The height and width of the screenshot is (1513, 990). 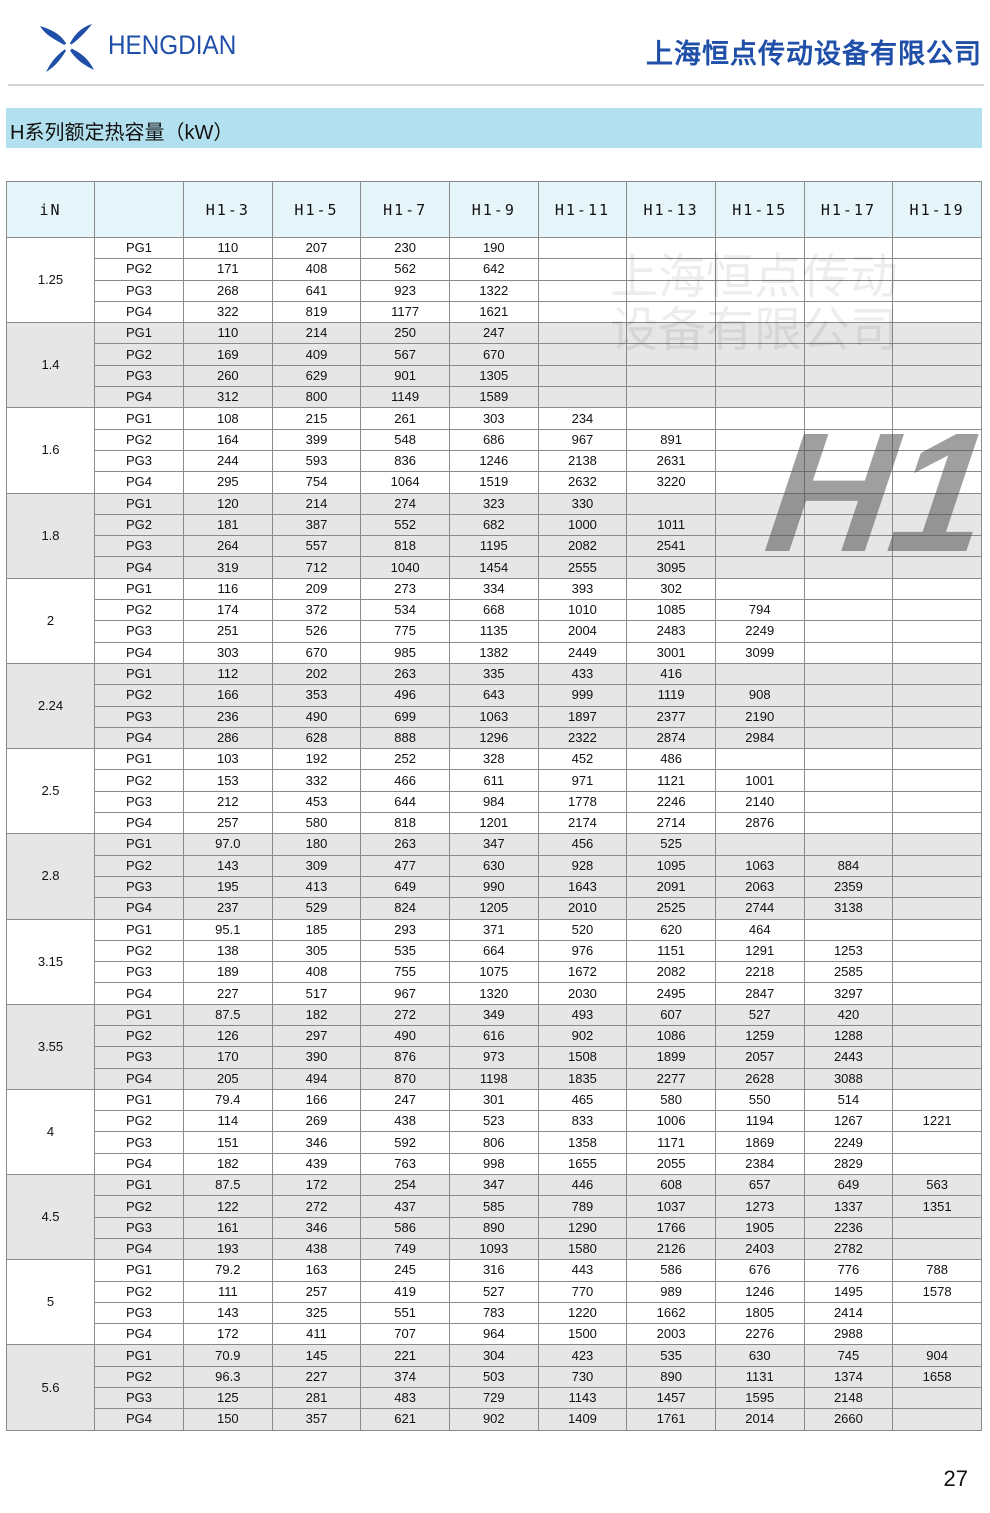 What do you see at coordinates (494, 876) in the screenshot?
I see `table-row: 2.8 PG1 97.0 180 263 347 456 525` at bounding box center [494, 876].